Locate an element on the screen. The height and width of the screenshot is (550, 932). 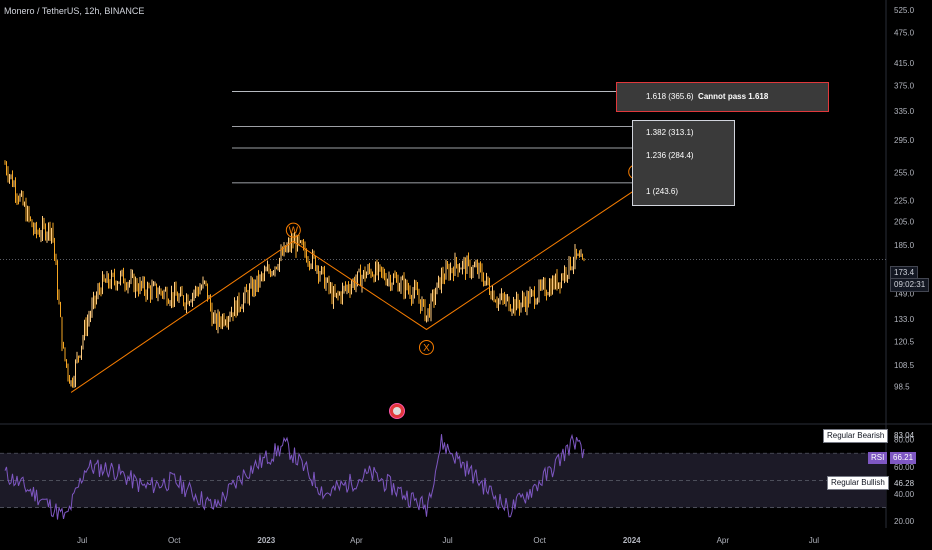
wave-label-W-circle is located at coordinates (293, 230).